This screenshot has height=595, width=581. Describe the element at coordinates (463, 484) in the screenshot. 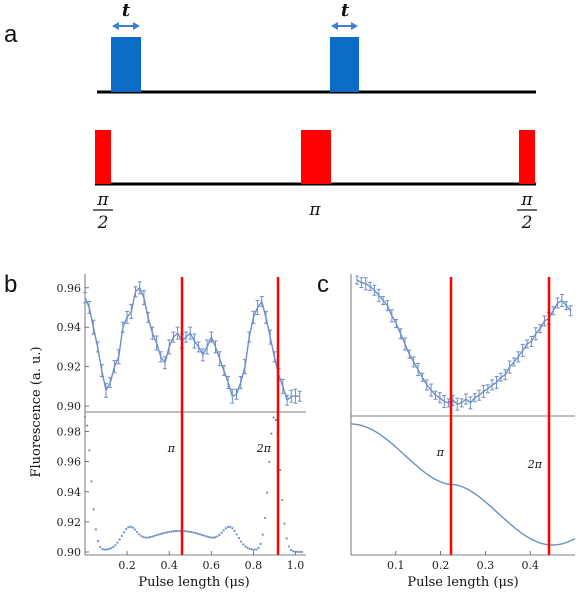

I see `panel-c-theory-curve` at that location.